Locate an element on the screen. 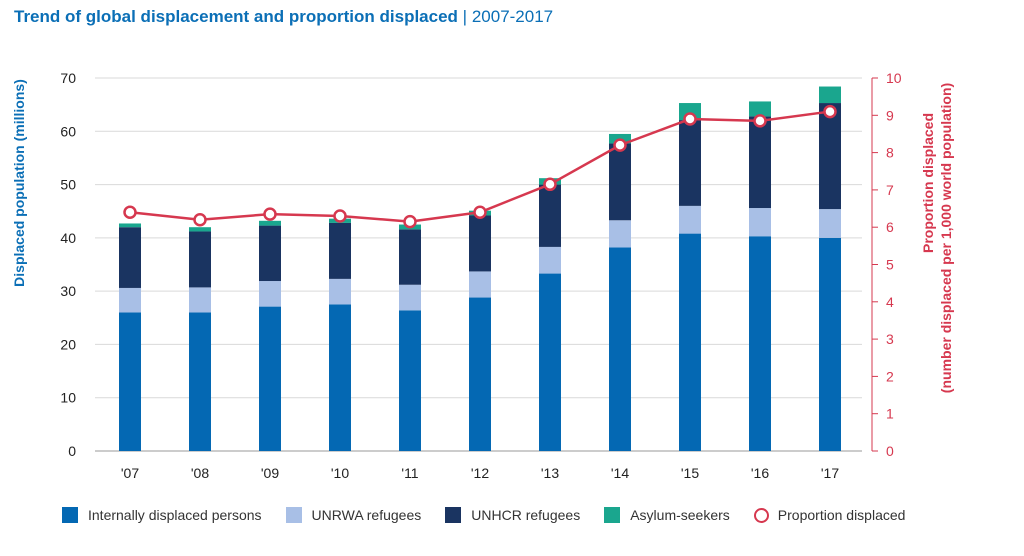 The width and height of the screenshot is (1024, 556). legend-item-asylum: Asylum-seekers is located at coordinates (667, 515).